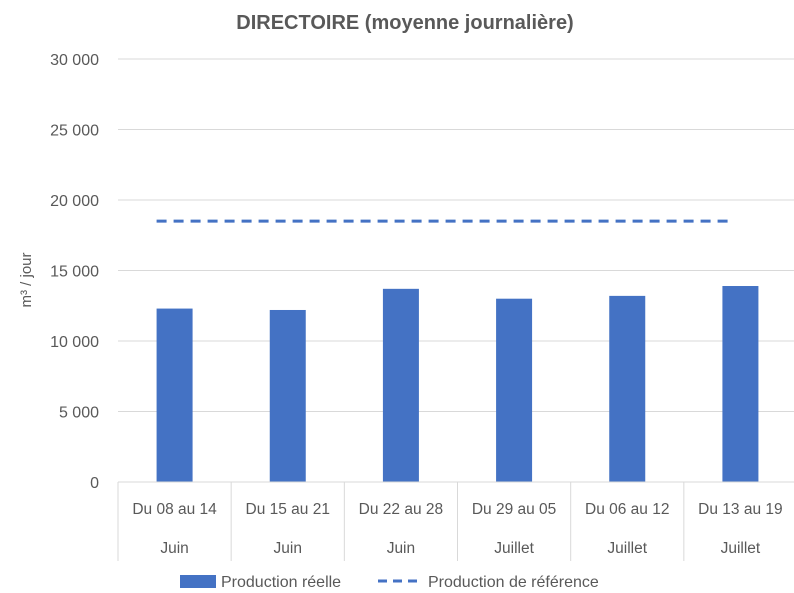 The image size is (794, 593). I want to click on legend-swatch-production-reelle, so click(198, 581).